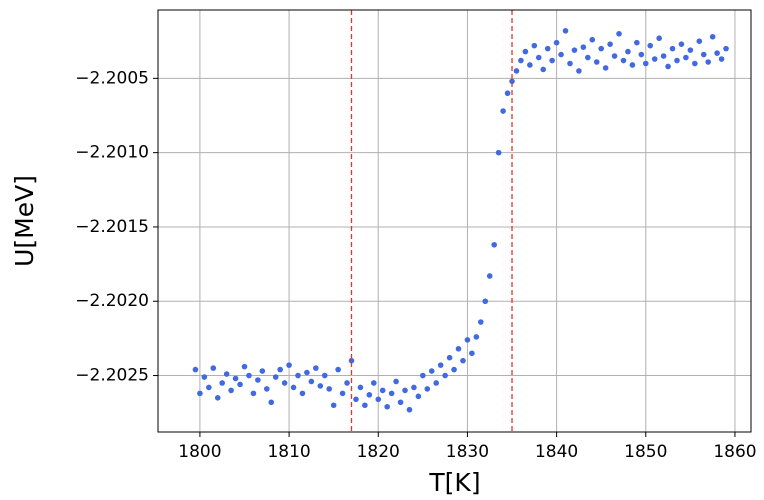  Describe the element at coordinates (454, 482) in the screenshot. I see `x-axis-label: T[K]` at that location.